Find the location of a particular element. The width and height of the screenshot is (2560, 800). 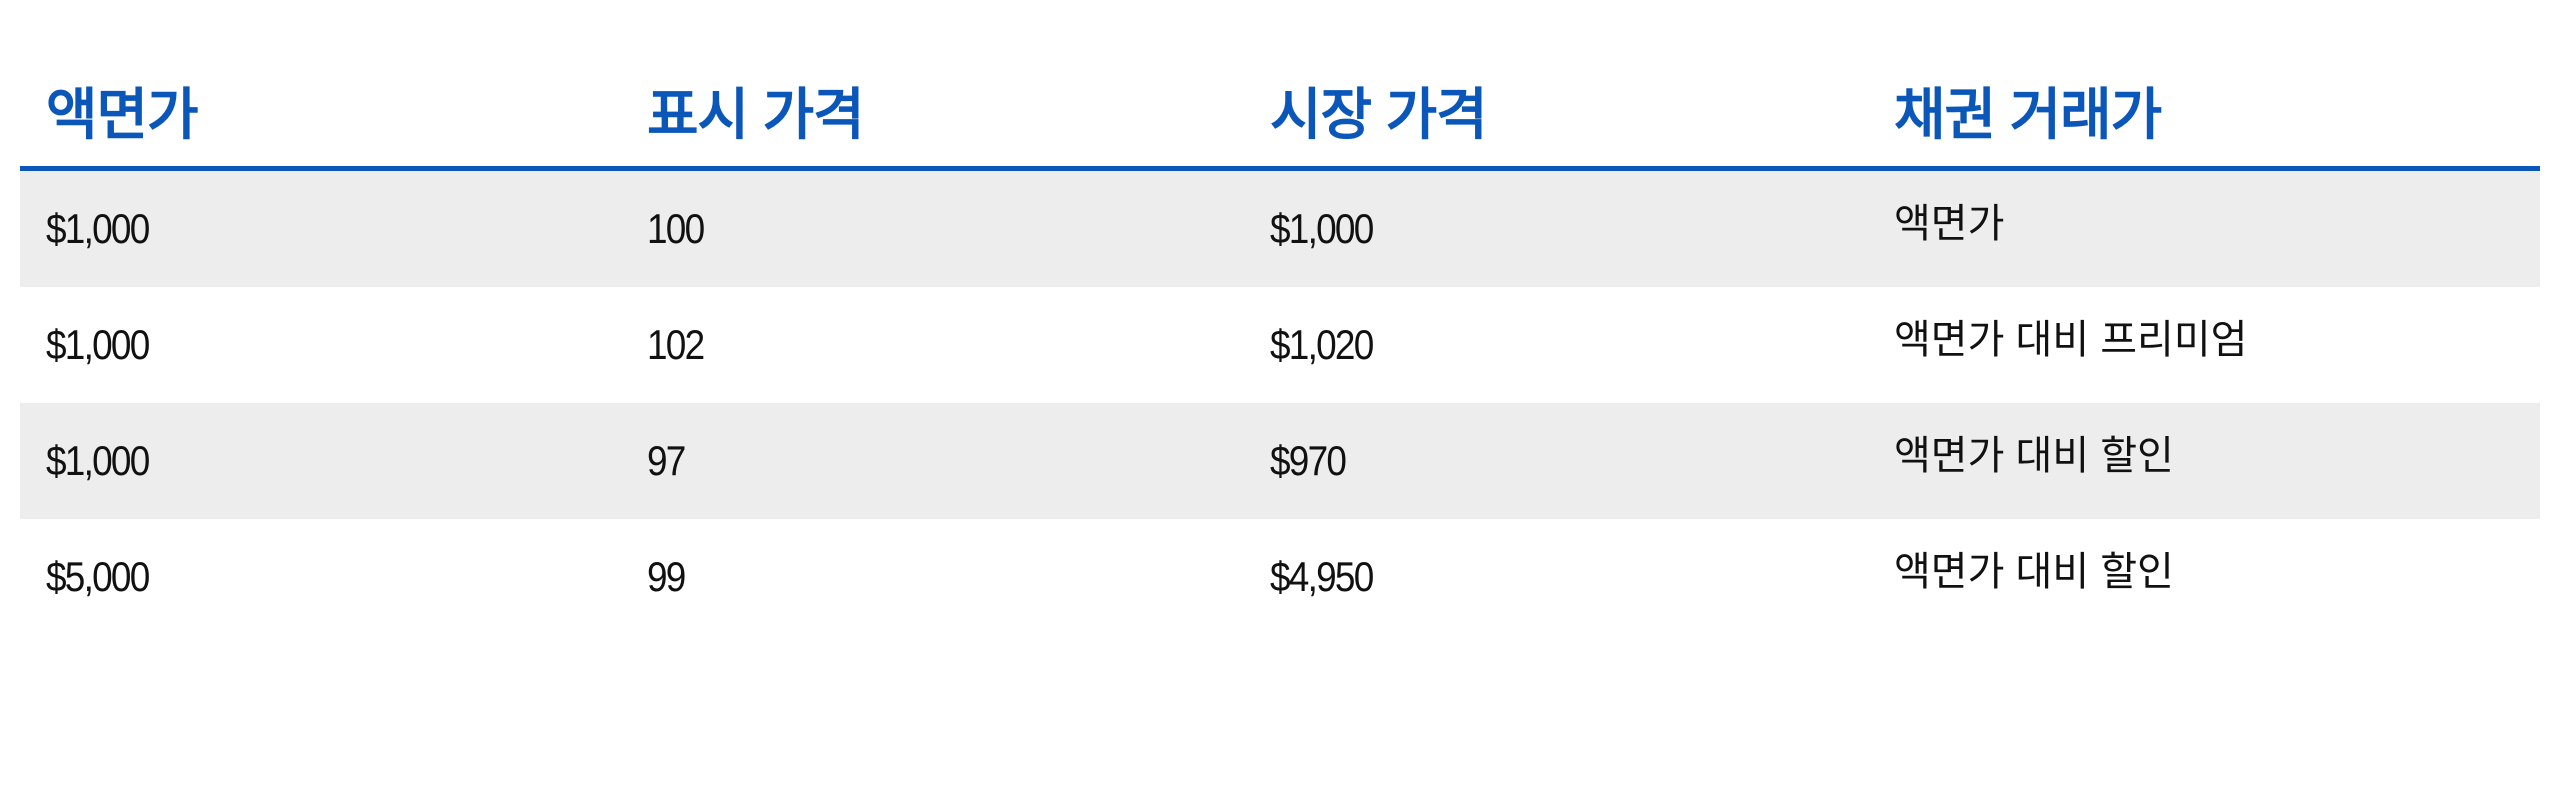

table-row: $1,000 97 $970 액면가 대비 할인 is located at coordinates (1280, 461).